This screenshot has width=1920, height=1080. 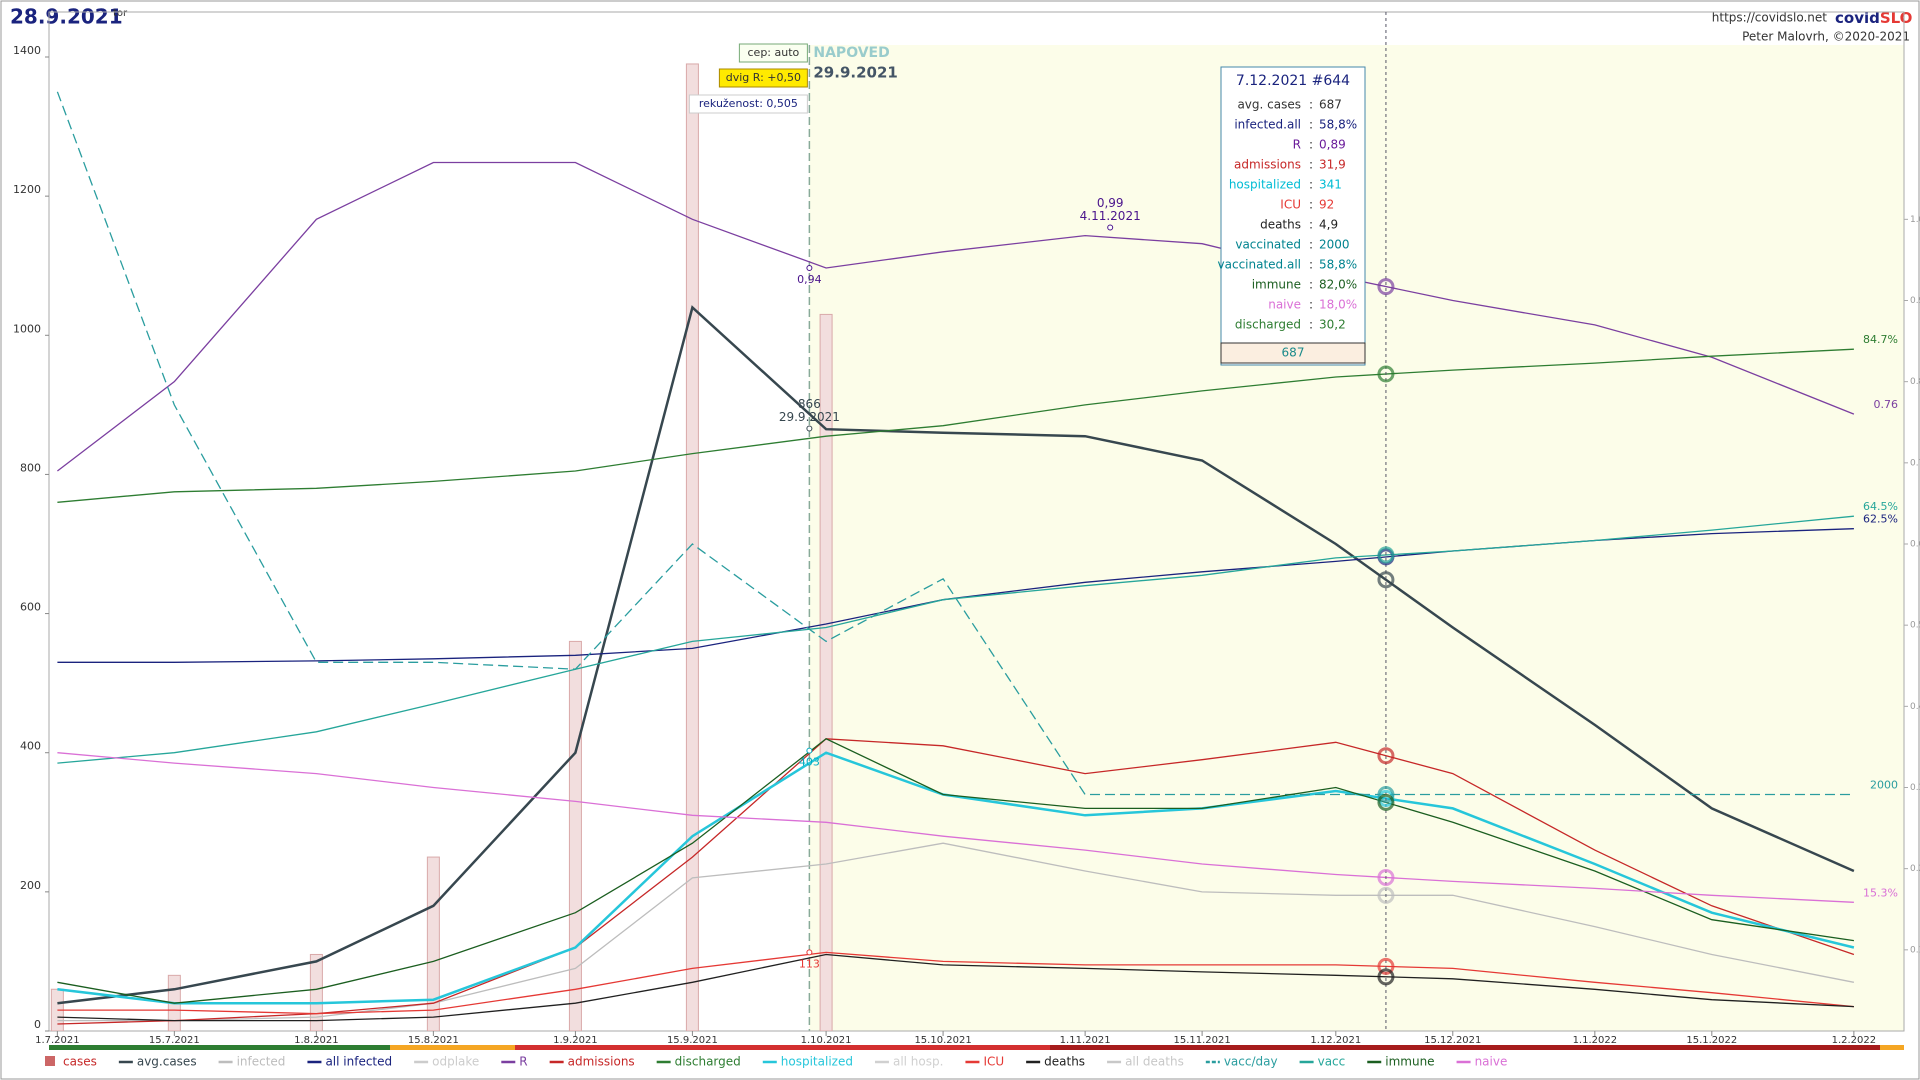 What do you see at coordinates (1915, 545) in the screenshot?
I see `y2-tick-label: 0.6` at bounding box center [1915, 545].